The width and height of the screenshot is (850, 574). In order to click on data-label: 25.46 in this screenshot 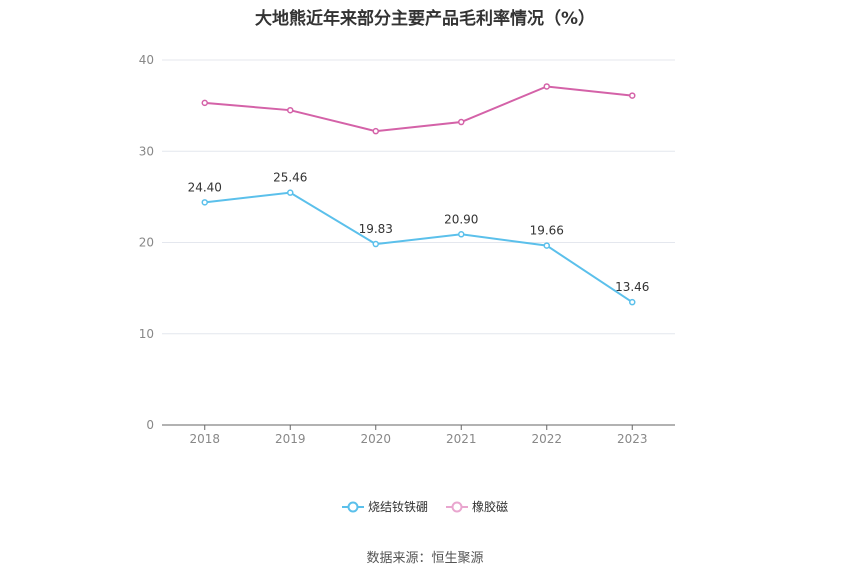, I will do `click(290, 178)`.